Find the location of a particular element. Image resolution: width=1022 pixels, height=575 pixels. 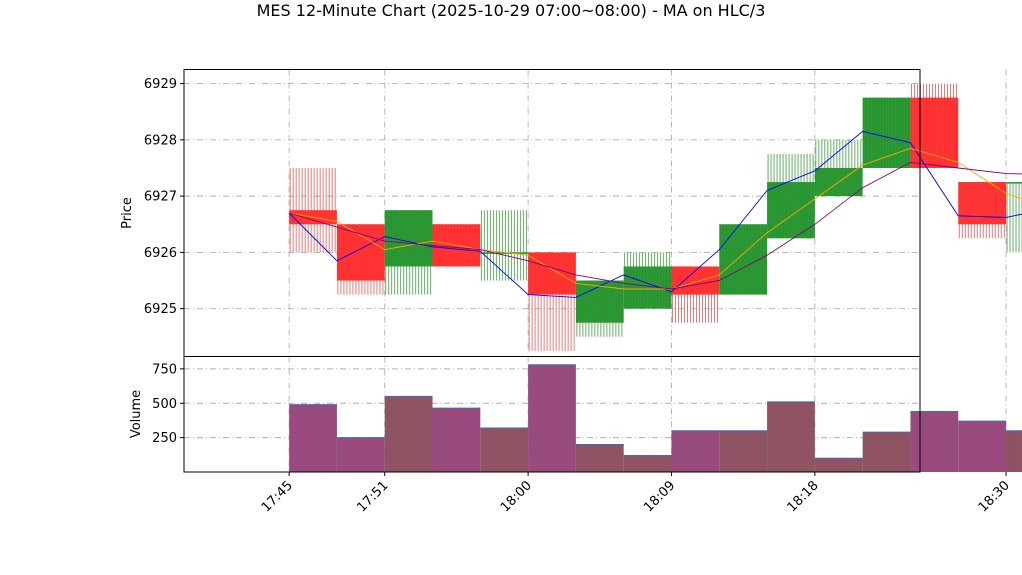

time-tick-label: 18:09 is located at coordinates (659, 496).